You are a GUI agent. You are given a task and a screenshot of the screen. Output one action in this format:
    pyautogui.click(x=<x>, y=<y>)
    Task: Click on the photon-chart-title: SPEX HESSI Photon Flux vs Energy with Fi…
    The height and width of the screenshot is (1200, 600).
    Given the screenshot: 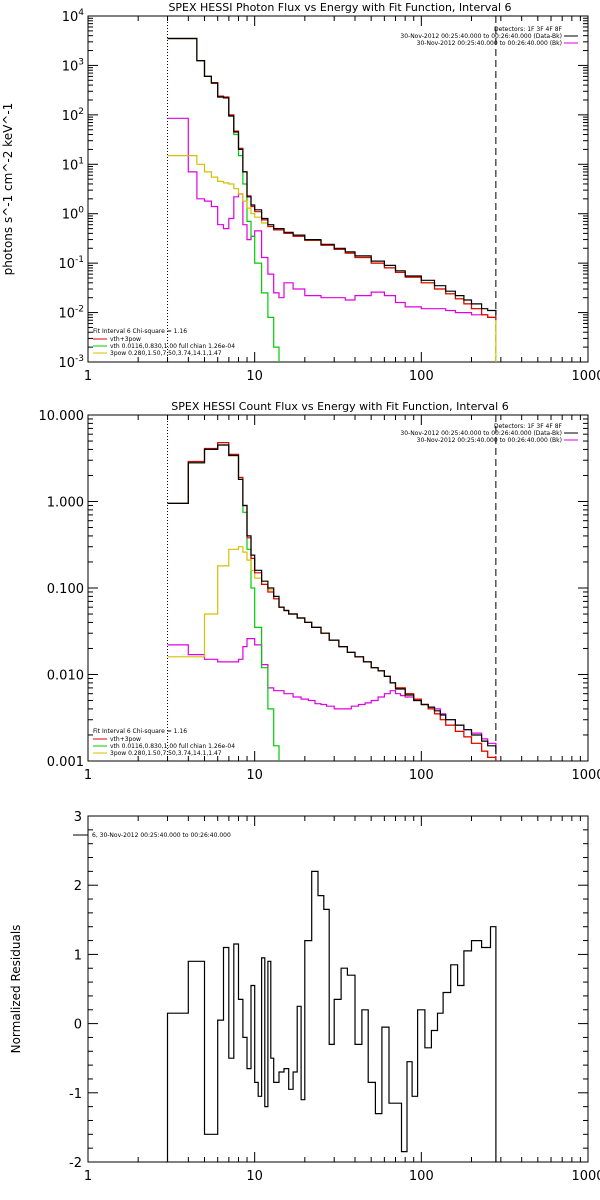 What is the action you would take?
    pyautogui.click(x=339, y=7)
    